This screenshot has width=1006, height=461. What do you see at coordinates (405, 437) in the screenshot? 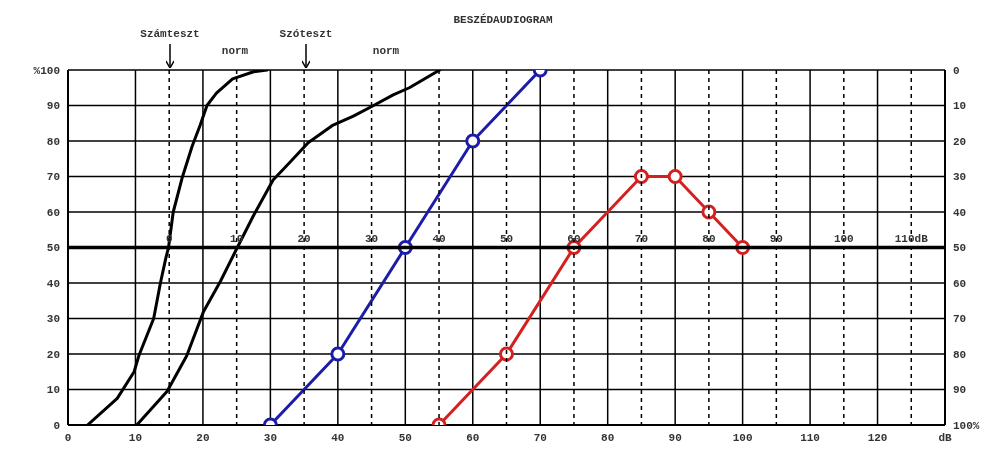
I see `x-tick-label: 50` at bounding box center [405, 437].